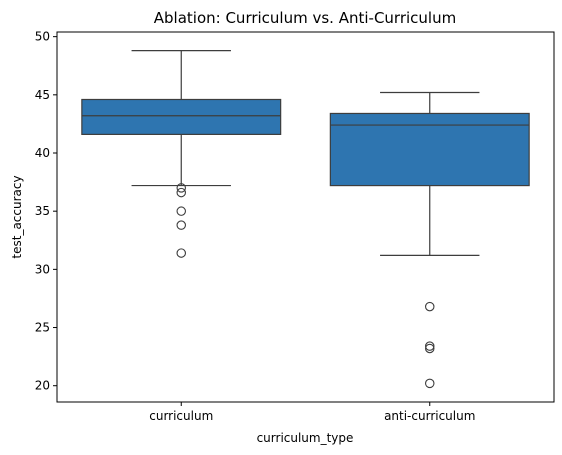 The height and width of the screenshot is (455, 562). I want to click on y-tick-label: 35, so click(42, 211).